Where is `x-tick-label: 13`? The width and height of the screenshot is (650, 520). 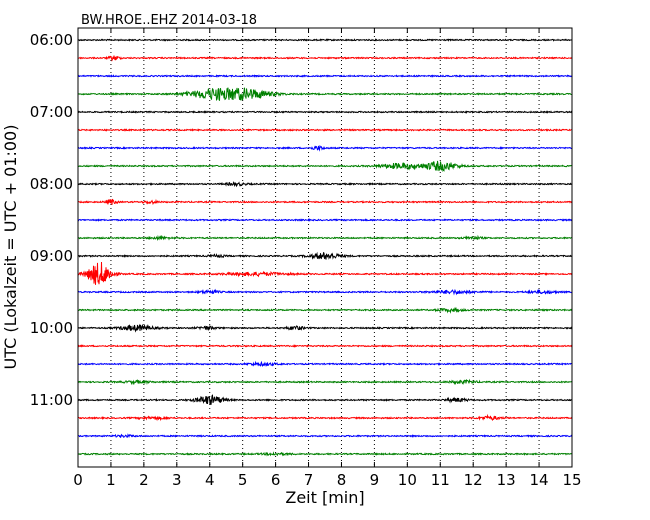
x-tick-label: 13 is located at coordinates (506, 480).